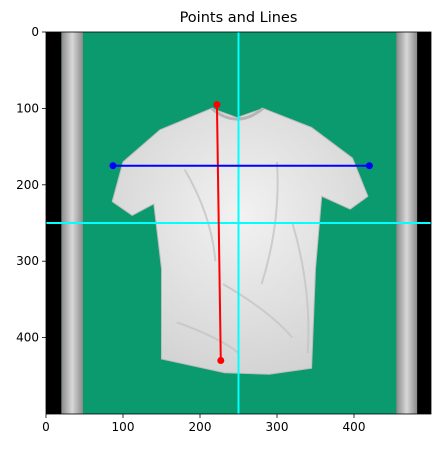 This screenshot has width=441, height=449. I want to click on x-axis: 0 100 200 300 400, so click(203, 424).